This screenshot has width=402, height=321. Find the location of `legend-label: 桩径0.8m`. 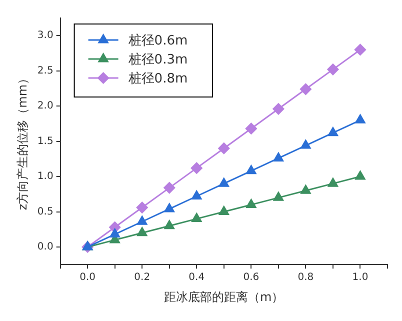

legend-label: 桩径0.8m is located at coordinates (157, 78).